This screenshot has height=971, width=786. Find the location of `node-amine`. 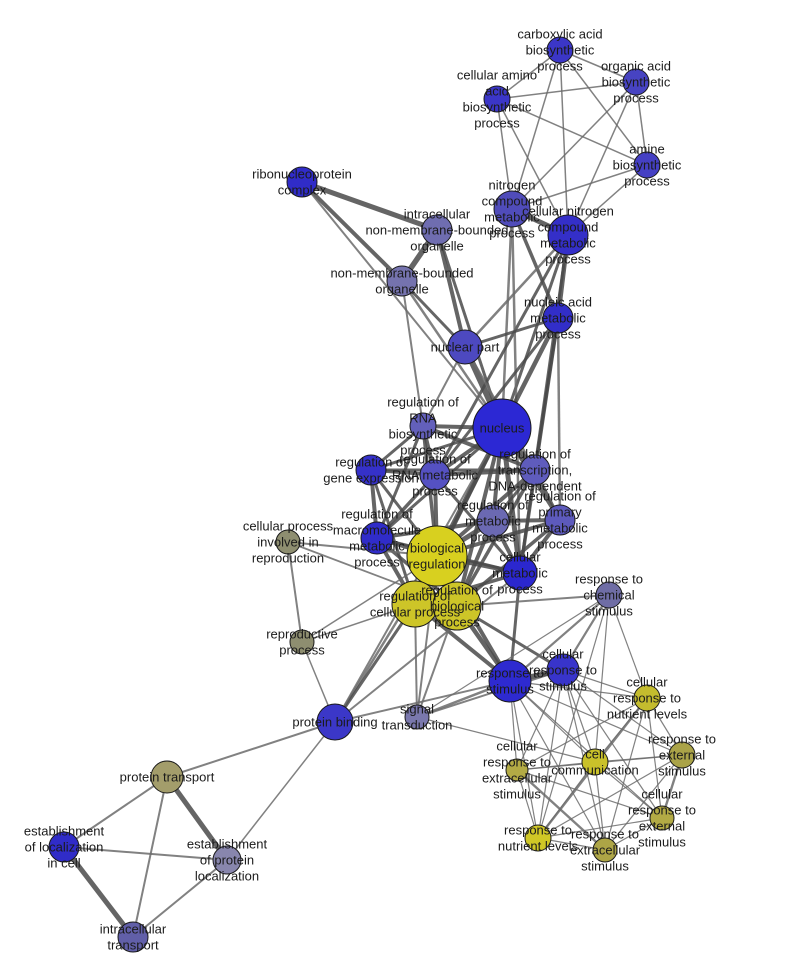

node-amine is located at coordinates (647, 165).